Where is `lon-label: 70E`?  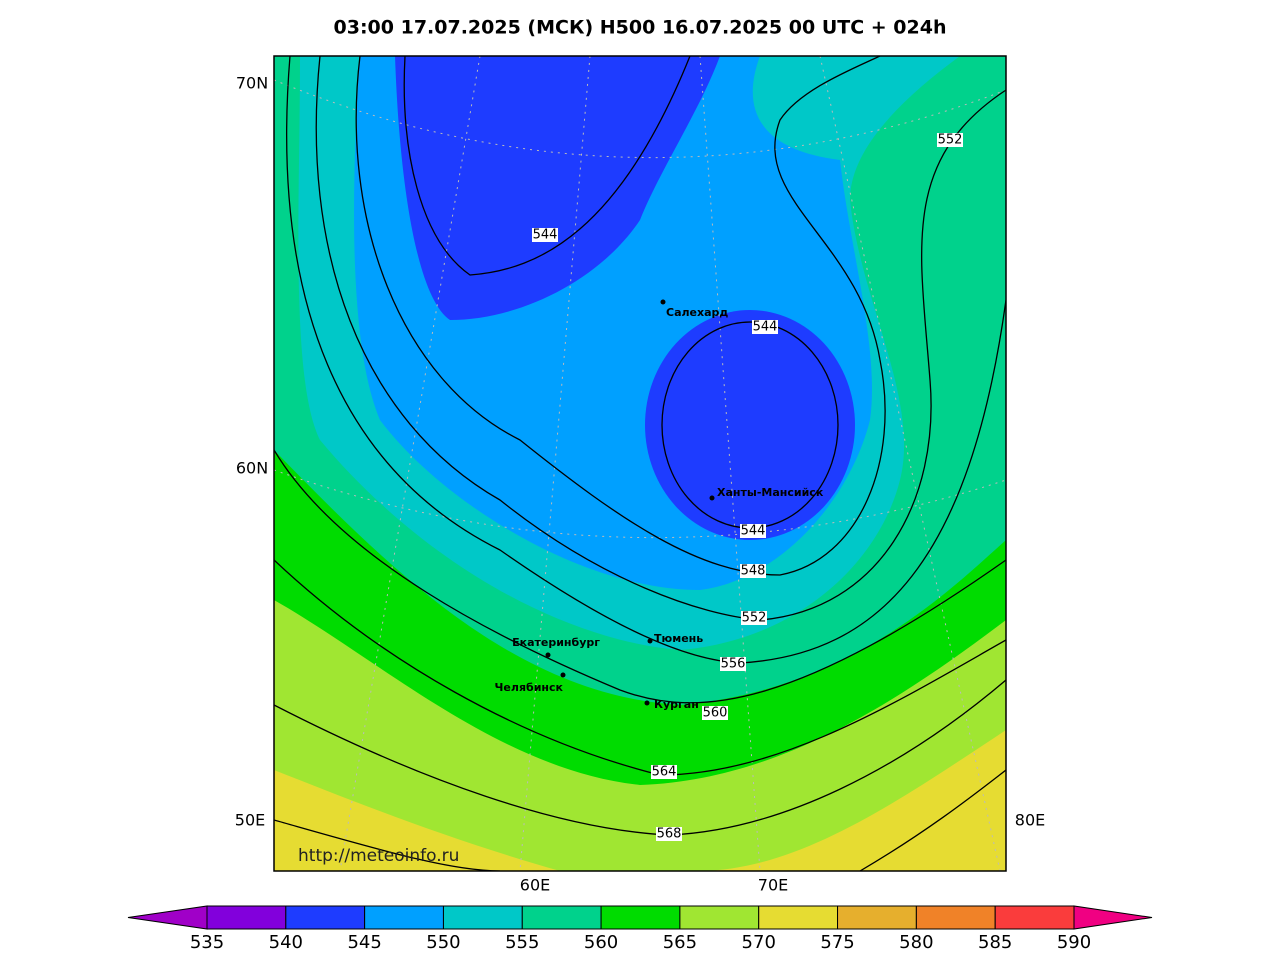 lon-label: 70E is located at coordinates (773, 885).